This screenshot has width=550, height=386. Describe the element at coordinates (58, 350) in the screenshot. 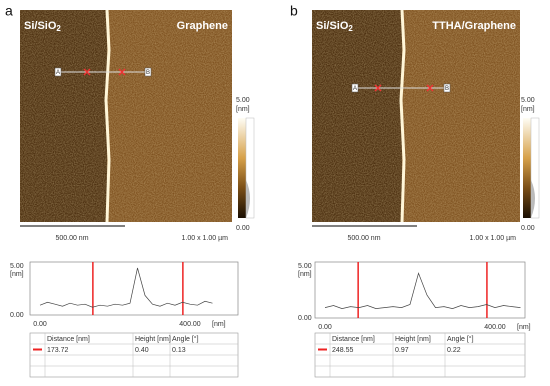

I see `table-cell: 173.72` at that location.